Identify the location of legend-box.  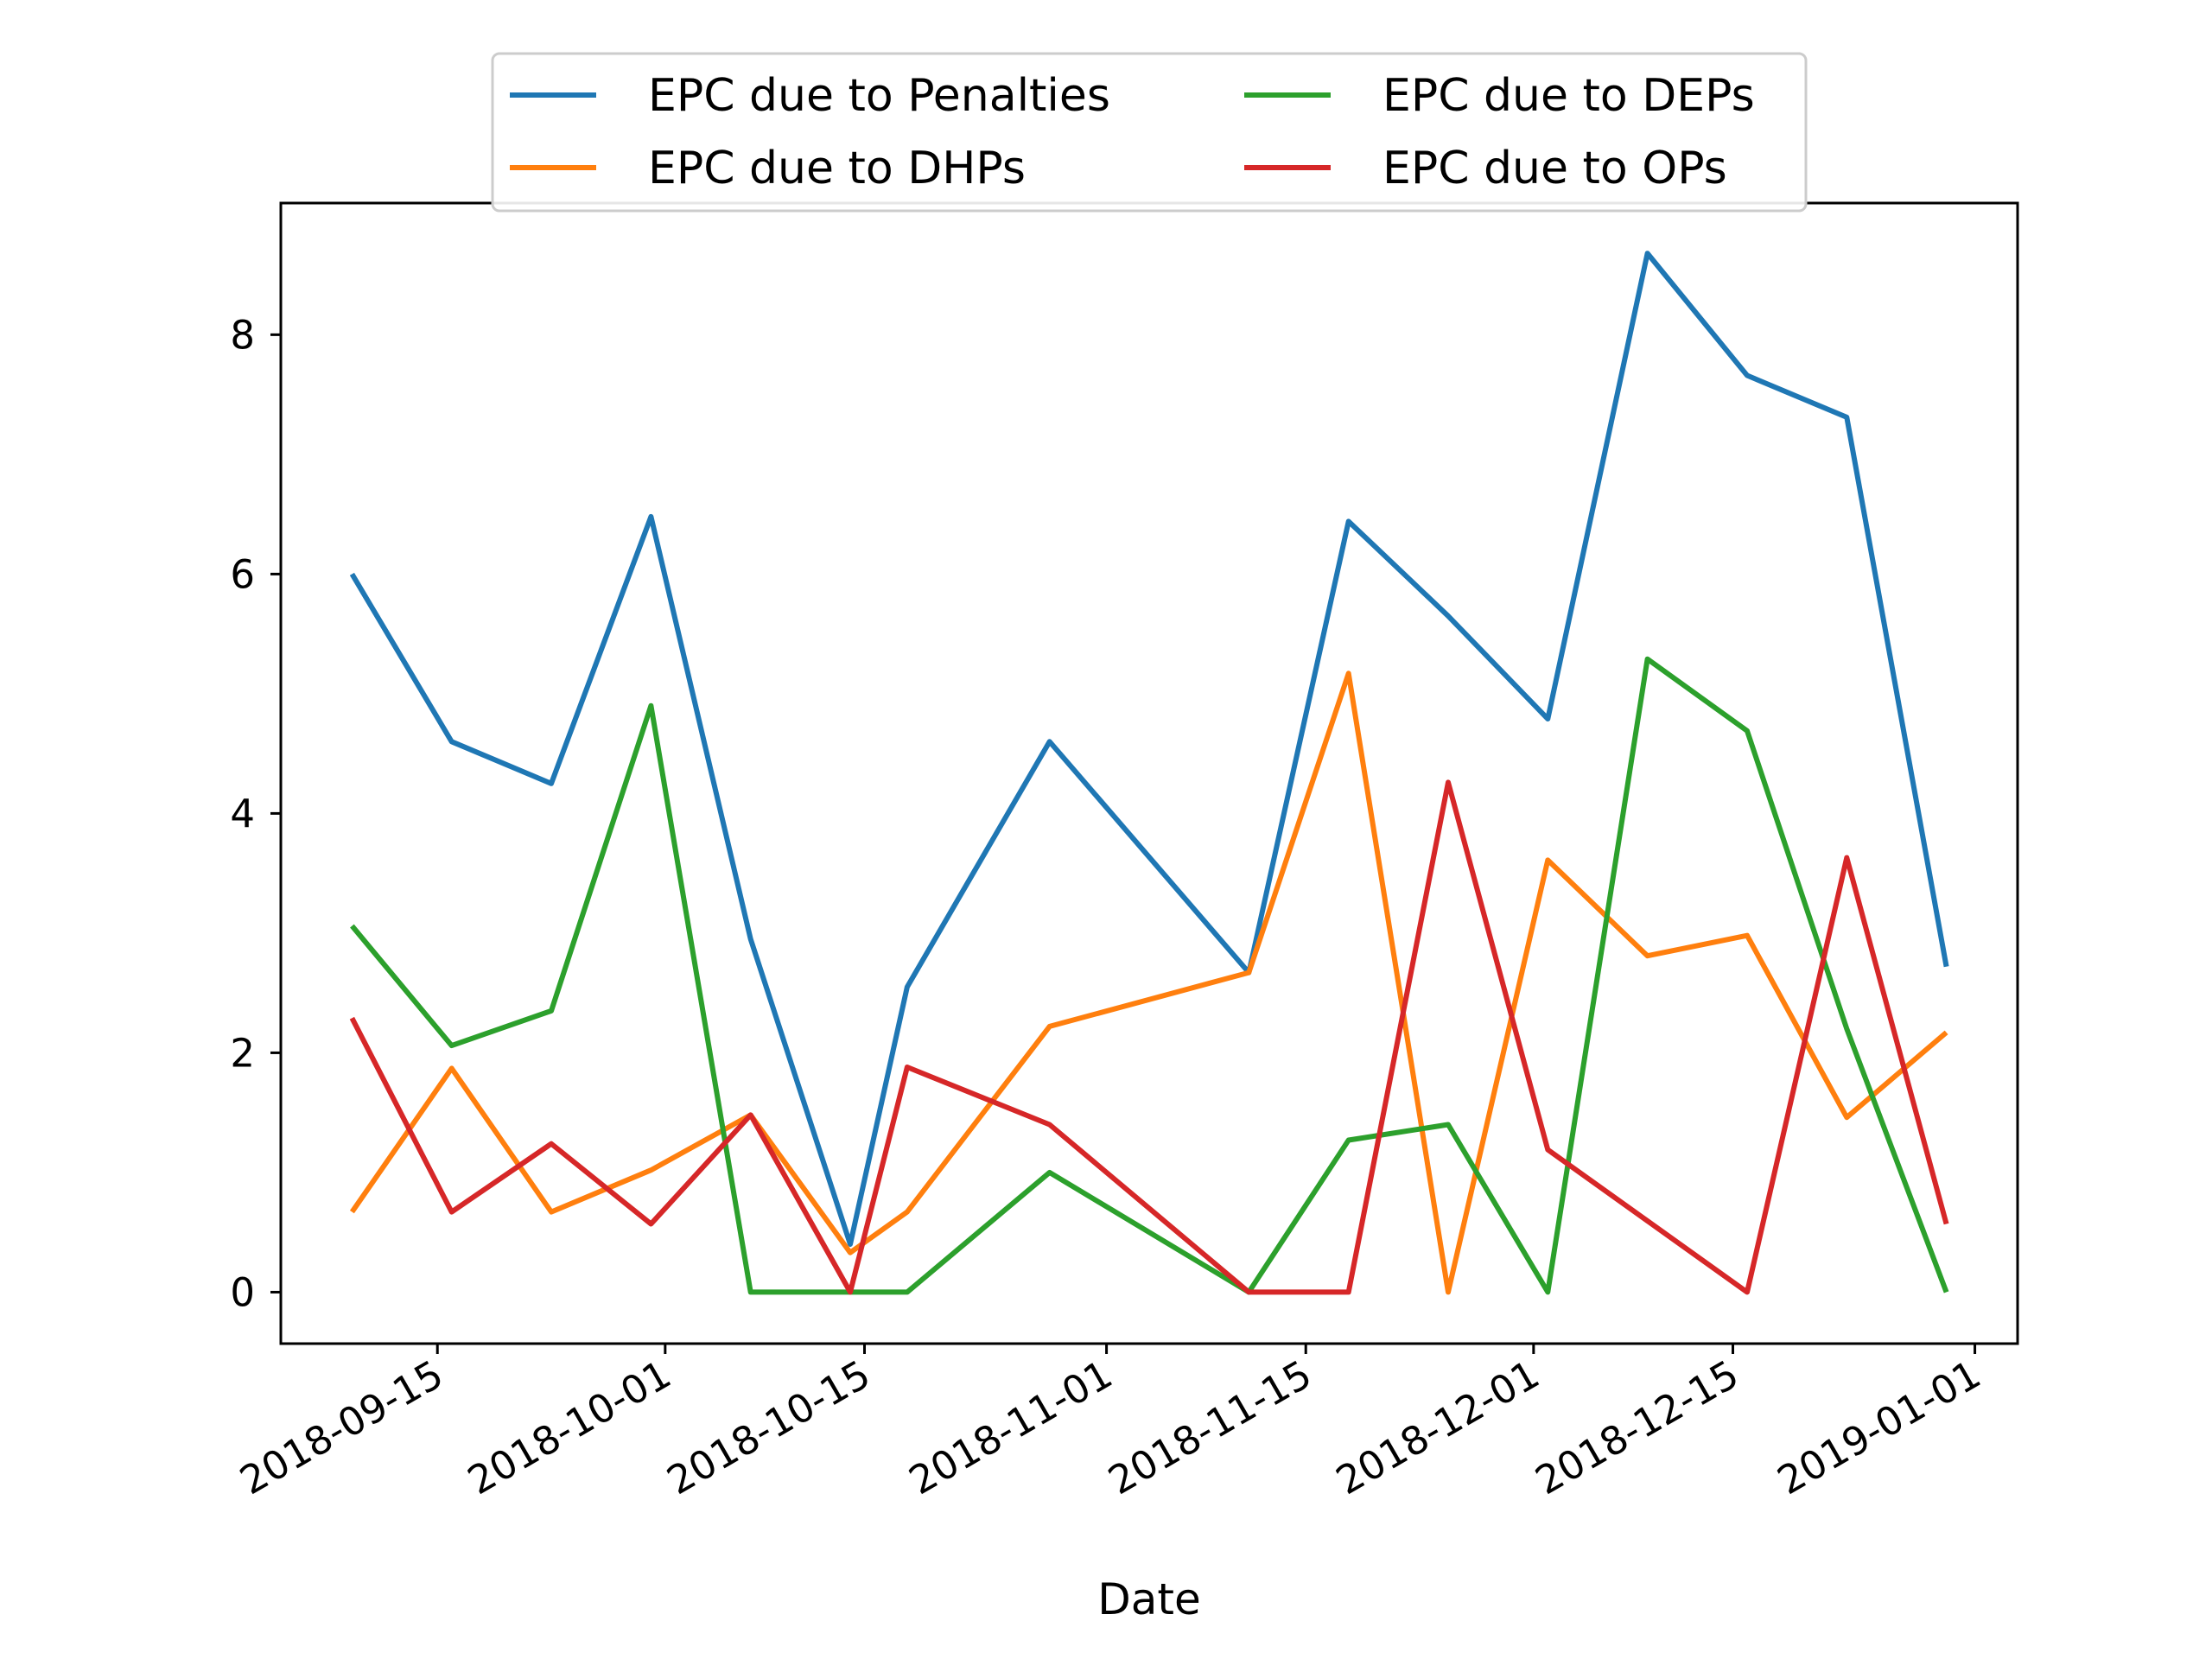
(1149, 132).